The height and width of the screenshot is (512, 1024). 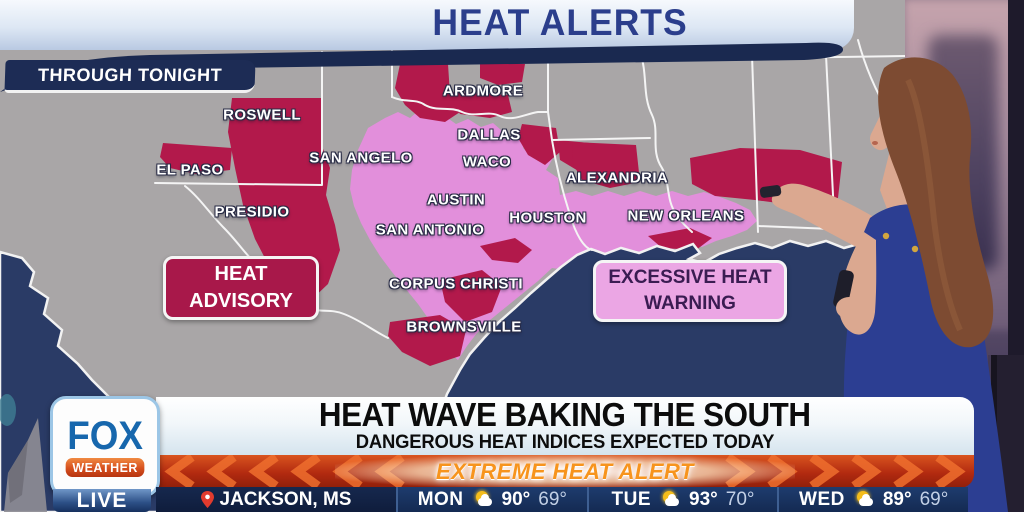 What do you see at coordinates (516, 499) in the screenshot?
I see `forecast-high: 90°` at bounding box center [516, 499].